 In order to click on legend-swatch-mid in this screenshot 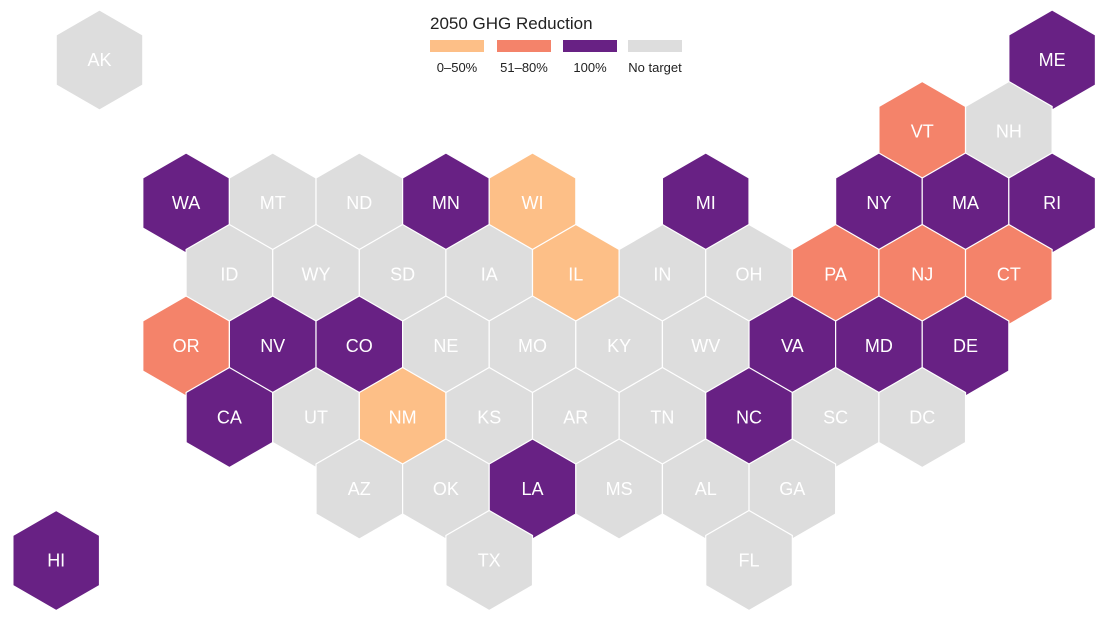, I will do `click(524, 46)`.